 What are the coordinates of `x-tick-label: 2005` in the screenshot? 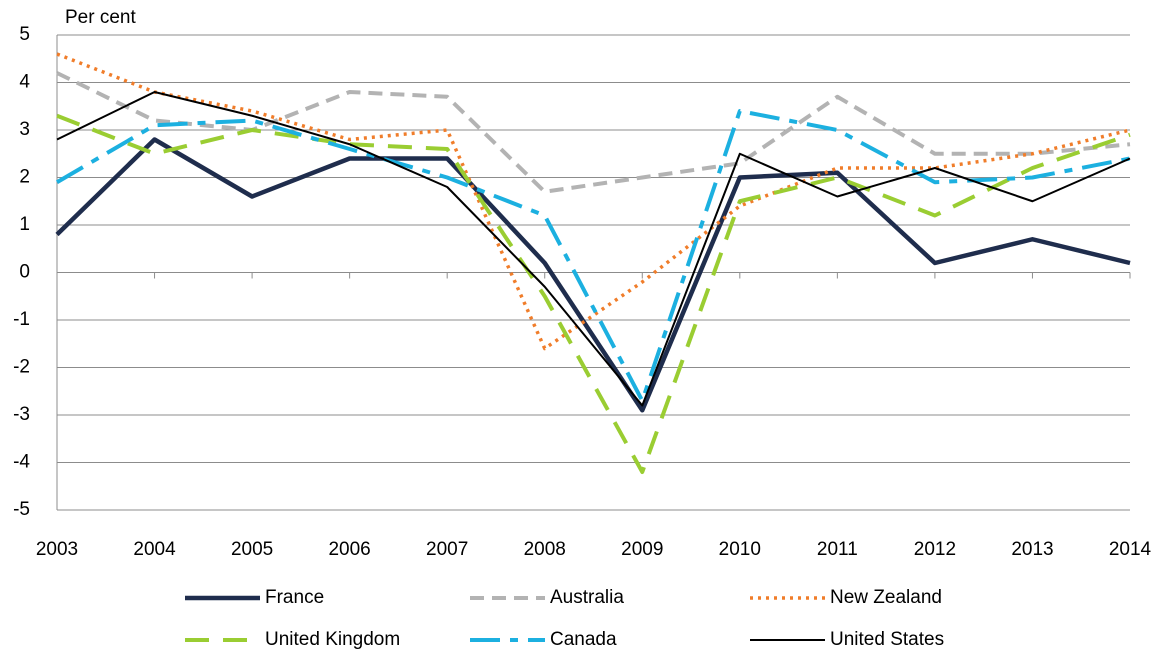 It's located at (252, 549).